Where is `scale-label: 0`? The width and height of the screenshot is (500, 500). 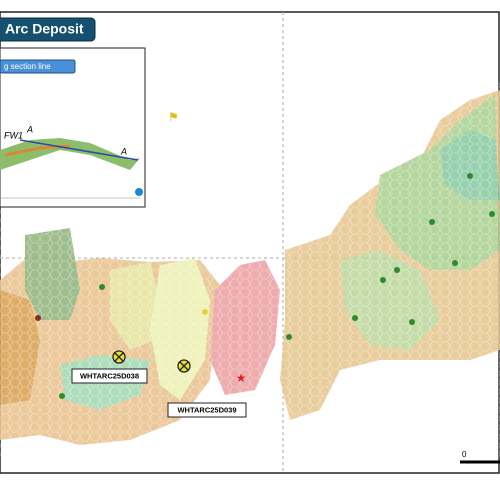
scale-label: 0 is located at coordinates (464, 454).